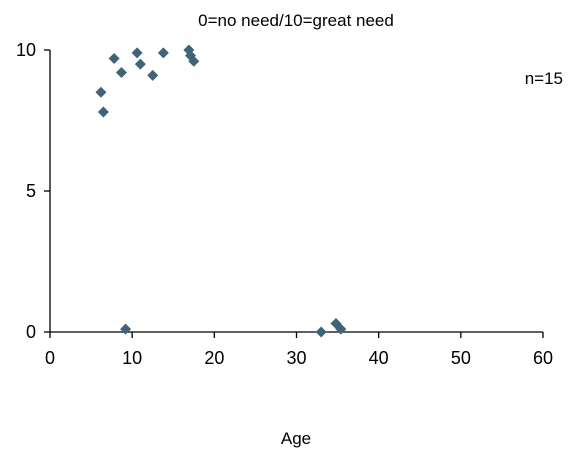 The image size is (573, 451). Describe the element at coordinates (296, 20) in the screenshot. I see `chart-title: 0=no need/10=great need` at that location.